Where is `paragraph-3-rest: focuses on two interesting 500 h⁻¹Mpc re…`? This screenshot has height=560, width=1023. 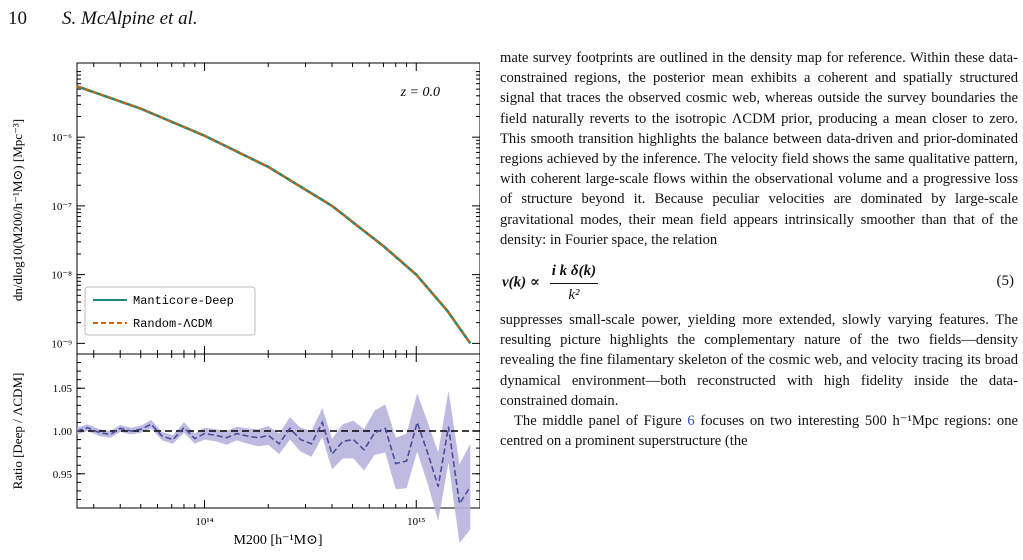
paragraph-3-rest: focuses on two interesting 500 h⁻¹Mpc re… is located at coordinates (759, 431).